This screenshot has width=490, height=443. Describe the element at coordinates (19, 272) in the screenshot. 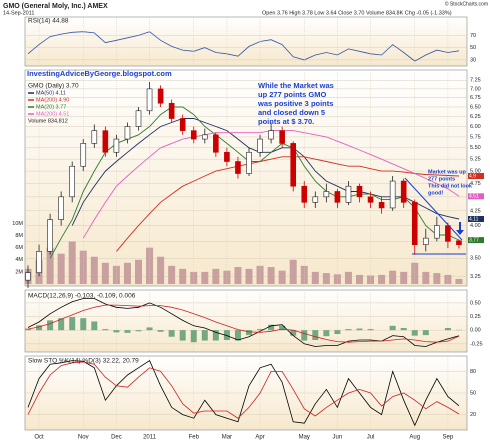

I see `y-tick-label: 2M` at that location.